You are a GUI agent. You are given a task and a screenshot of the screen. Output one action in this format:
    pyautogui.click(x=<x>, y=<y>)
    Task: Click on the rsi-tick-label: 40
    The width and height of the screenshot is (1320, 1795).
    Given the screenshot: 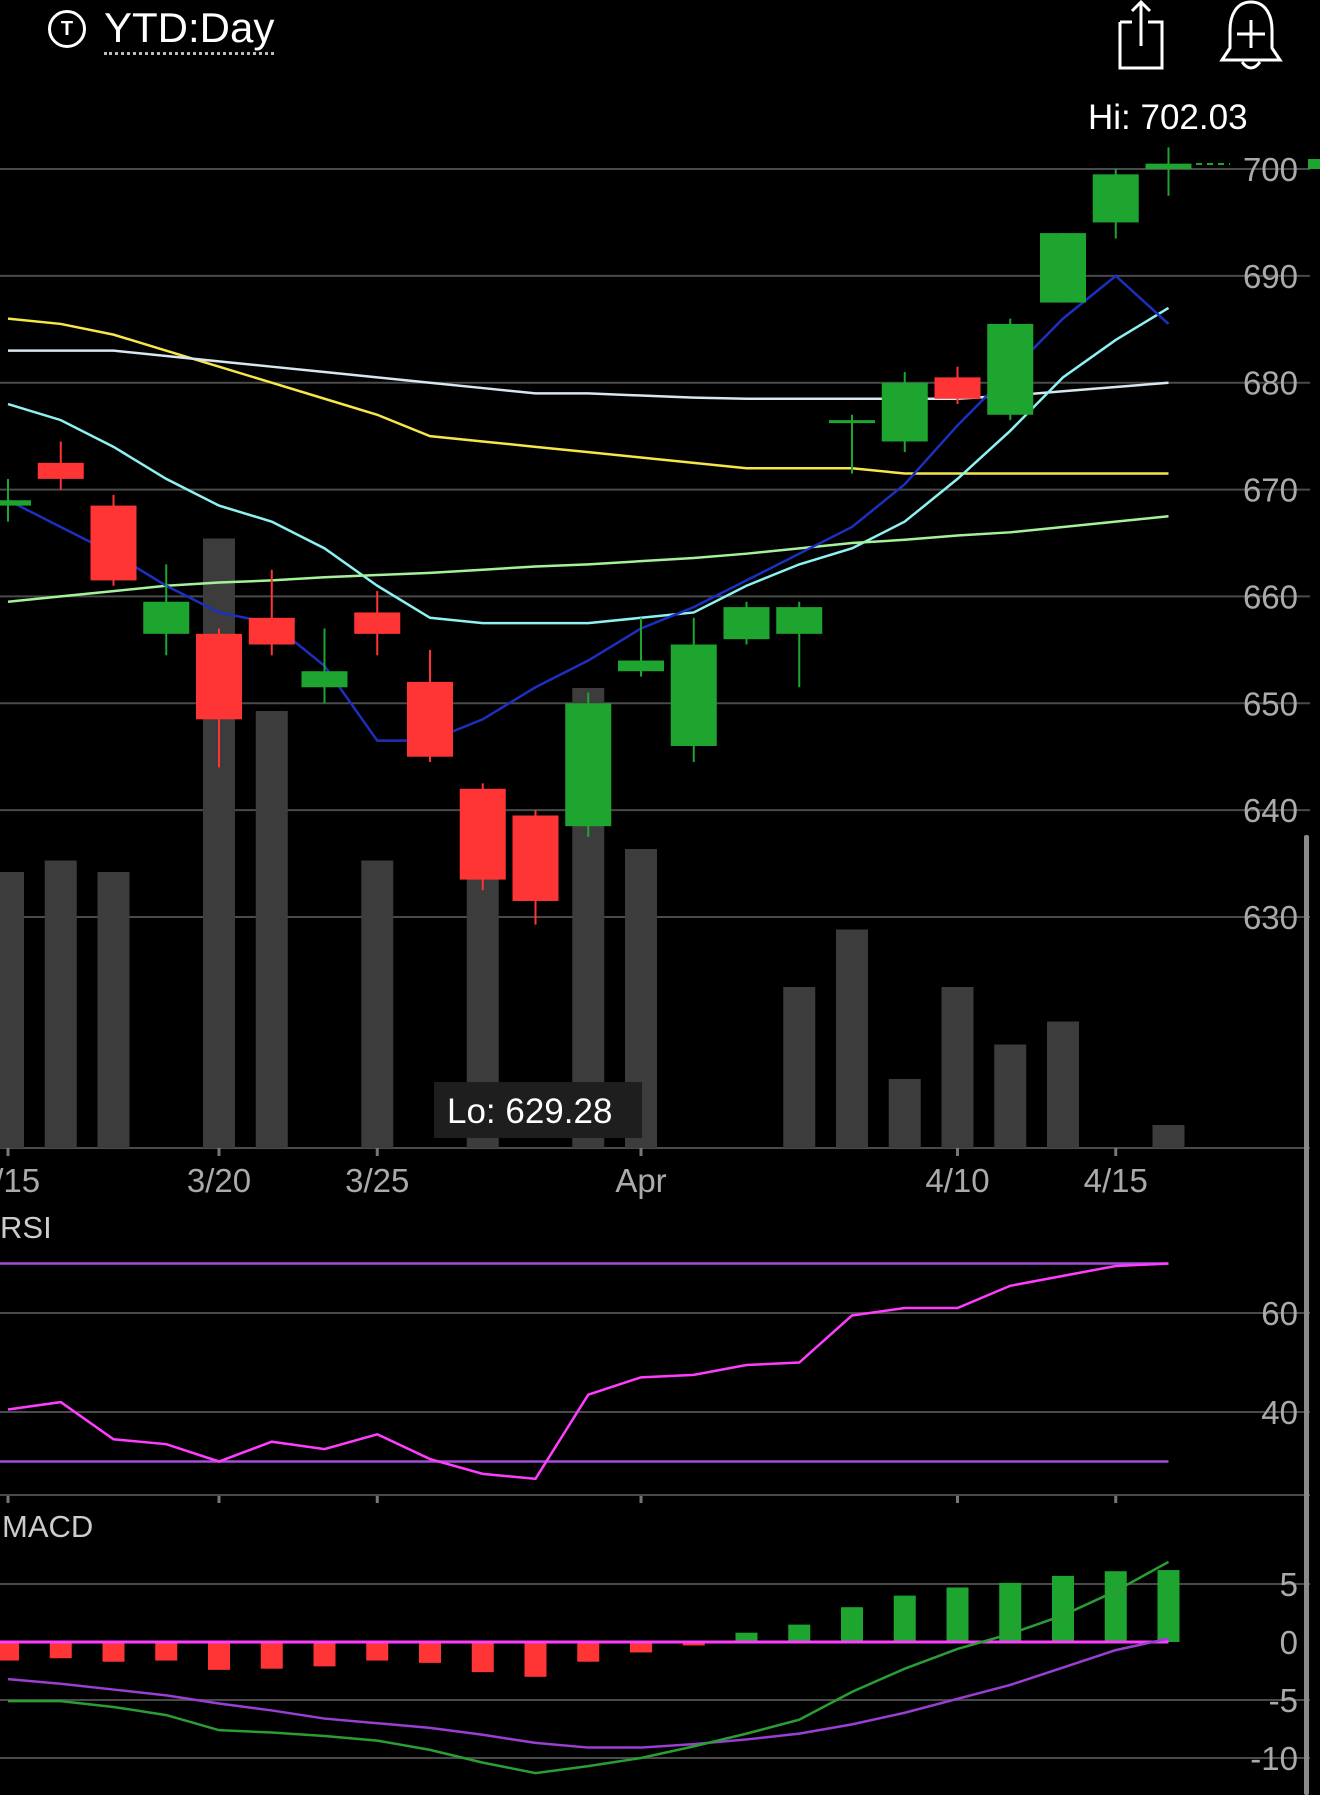 What is the action you would take?
    pyautogui.click(x=1279, y=1412)
    